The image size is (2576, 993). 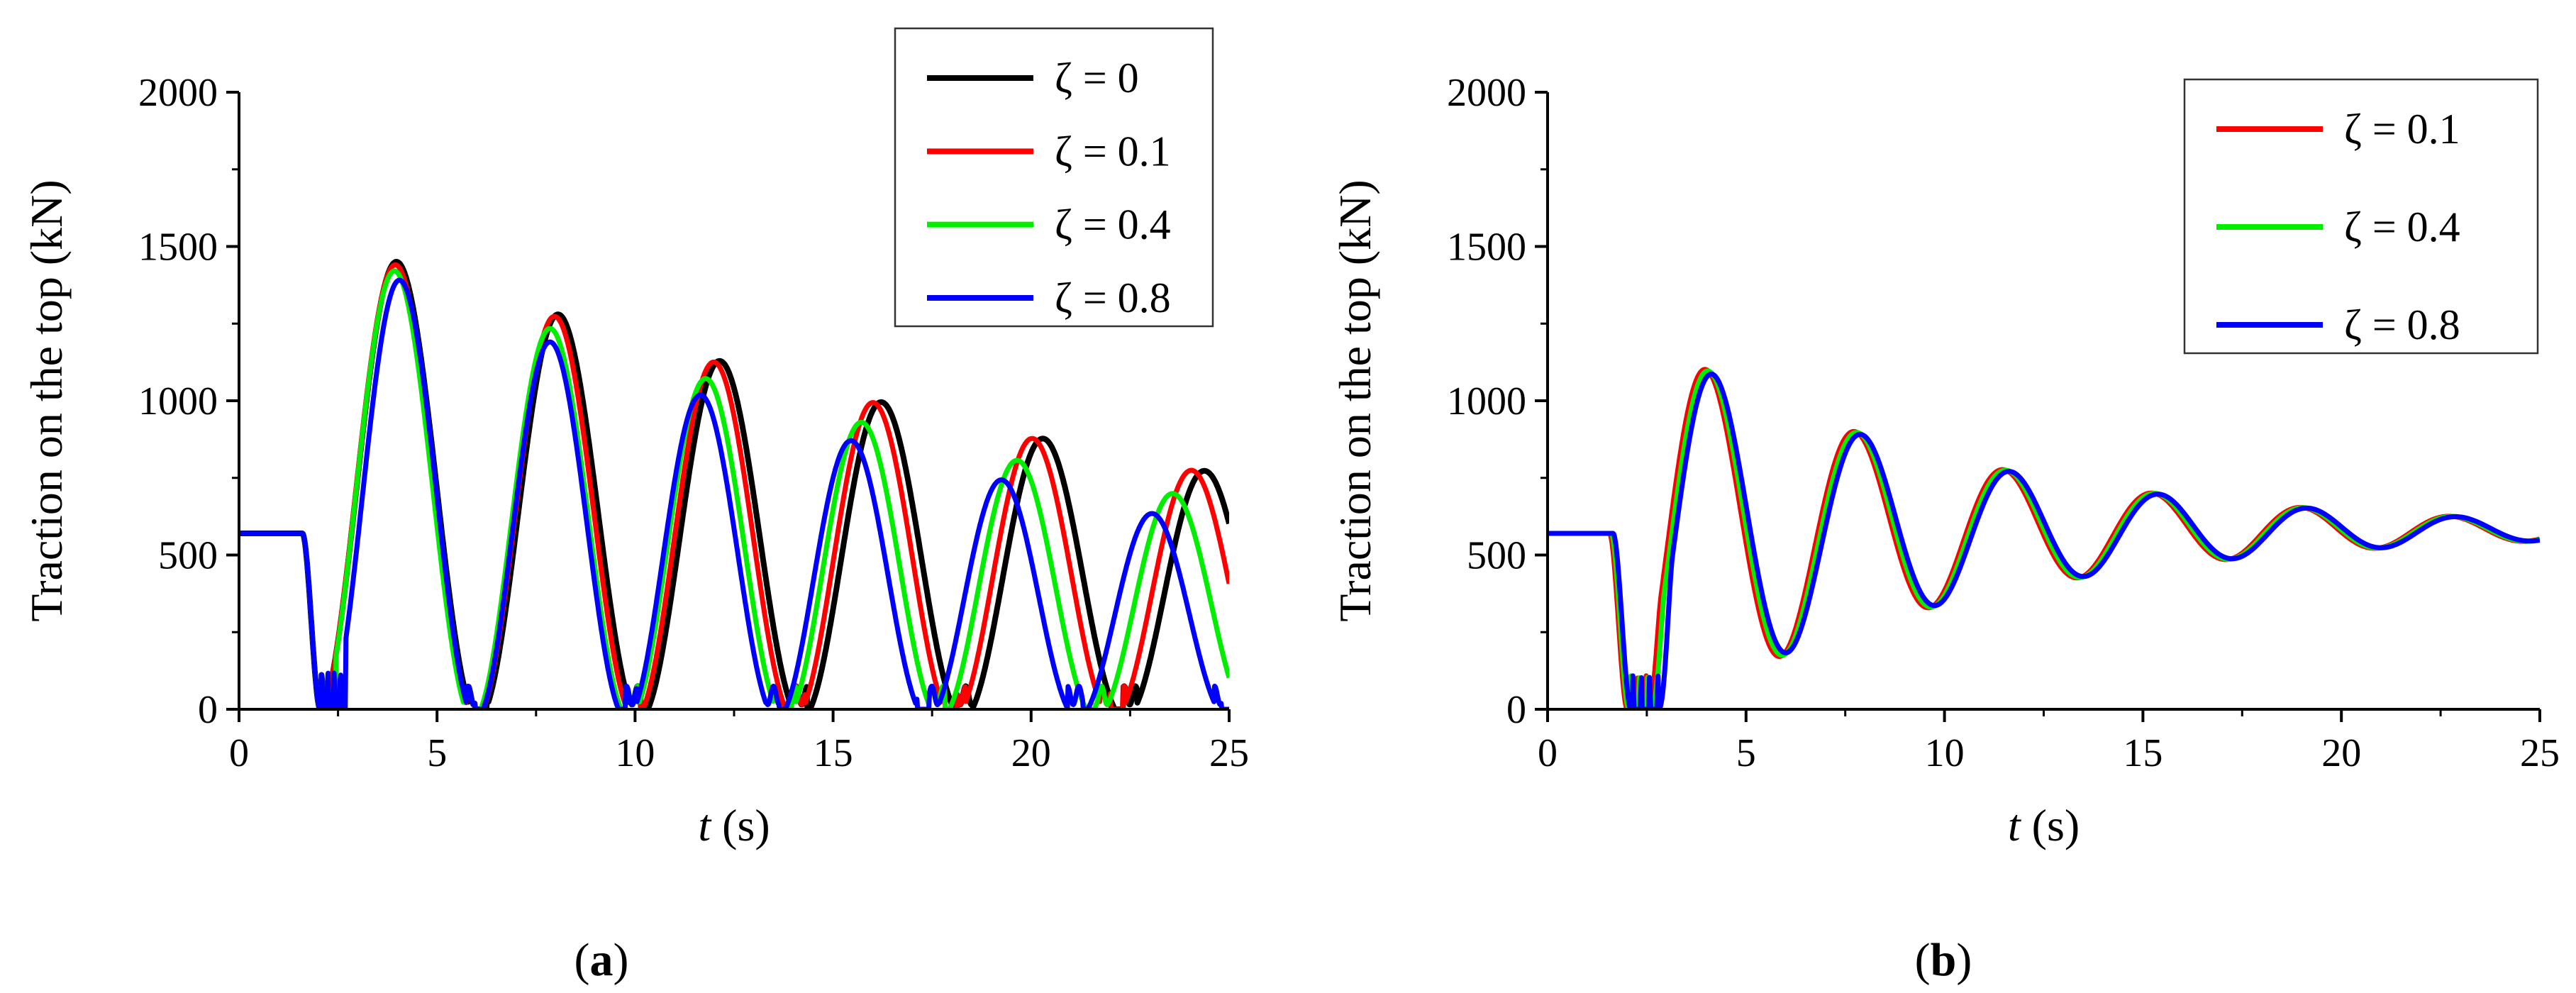 I want to click on legend: ζ = 0.1 ζ = 0.4 ζ = 0.8, so click(x=2361, y=217).